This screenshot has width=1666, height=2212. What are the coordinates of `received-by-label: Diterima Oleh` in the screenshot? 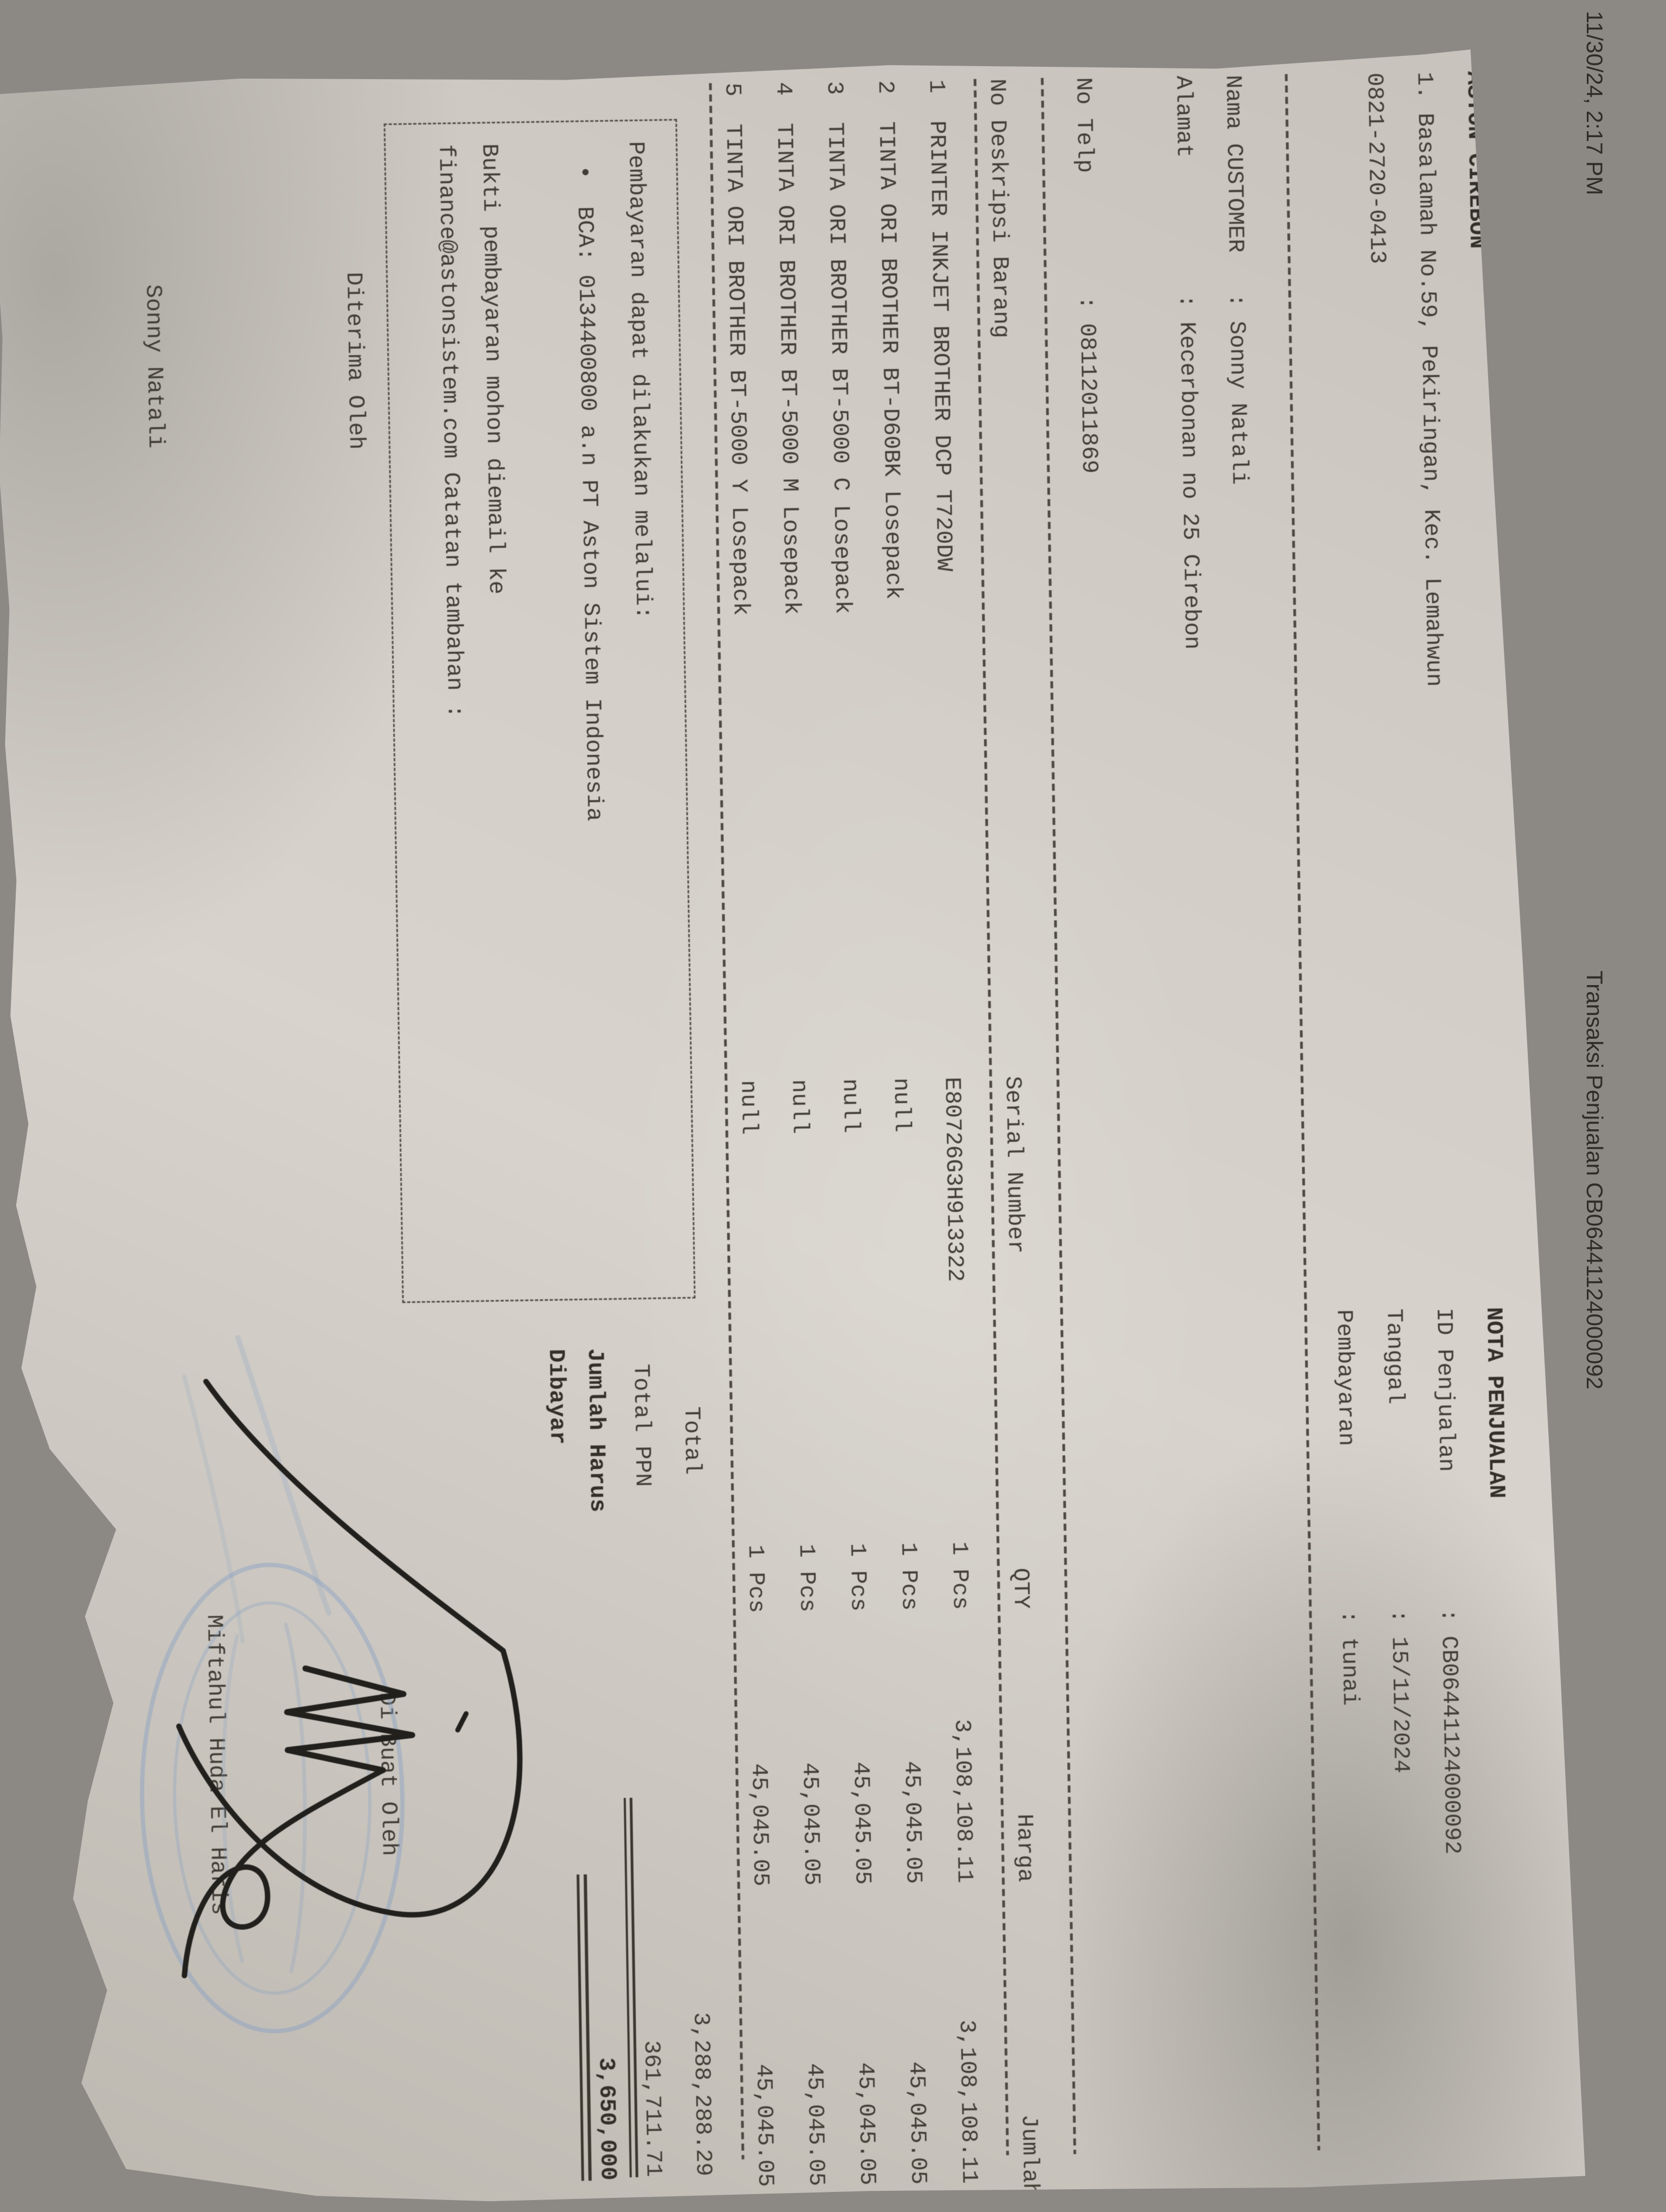 It's located at (354, 361).